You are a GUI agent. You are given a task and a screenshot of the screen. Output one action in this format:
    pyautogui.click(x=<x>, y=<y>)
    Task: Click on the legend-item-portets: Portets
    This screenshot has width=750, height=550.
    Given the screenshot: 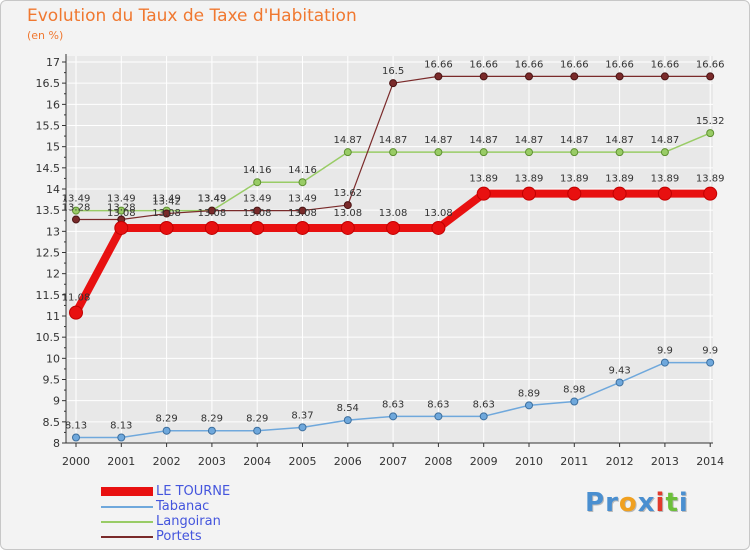 What is the action you would take?
    pyautogui.click(x=165, y=536)
    